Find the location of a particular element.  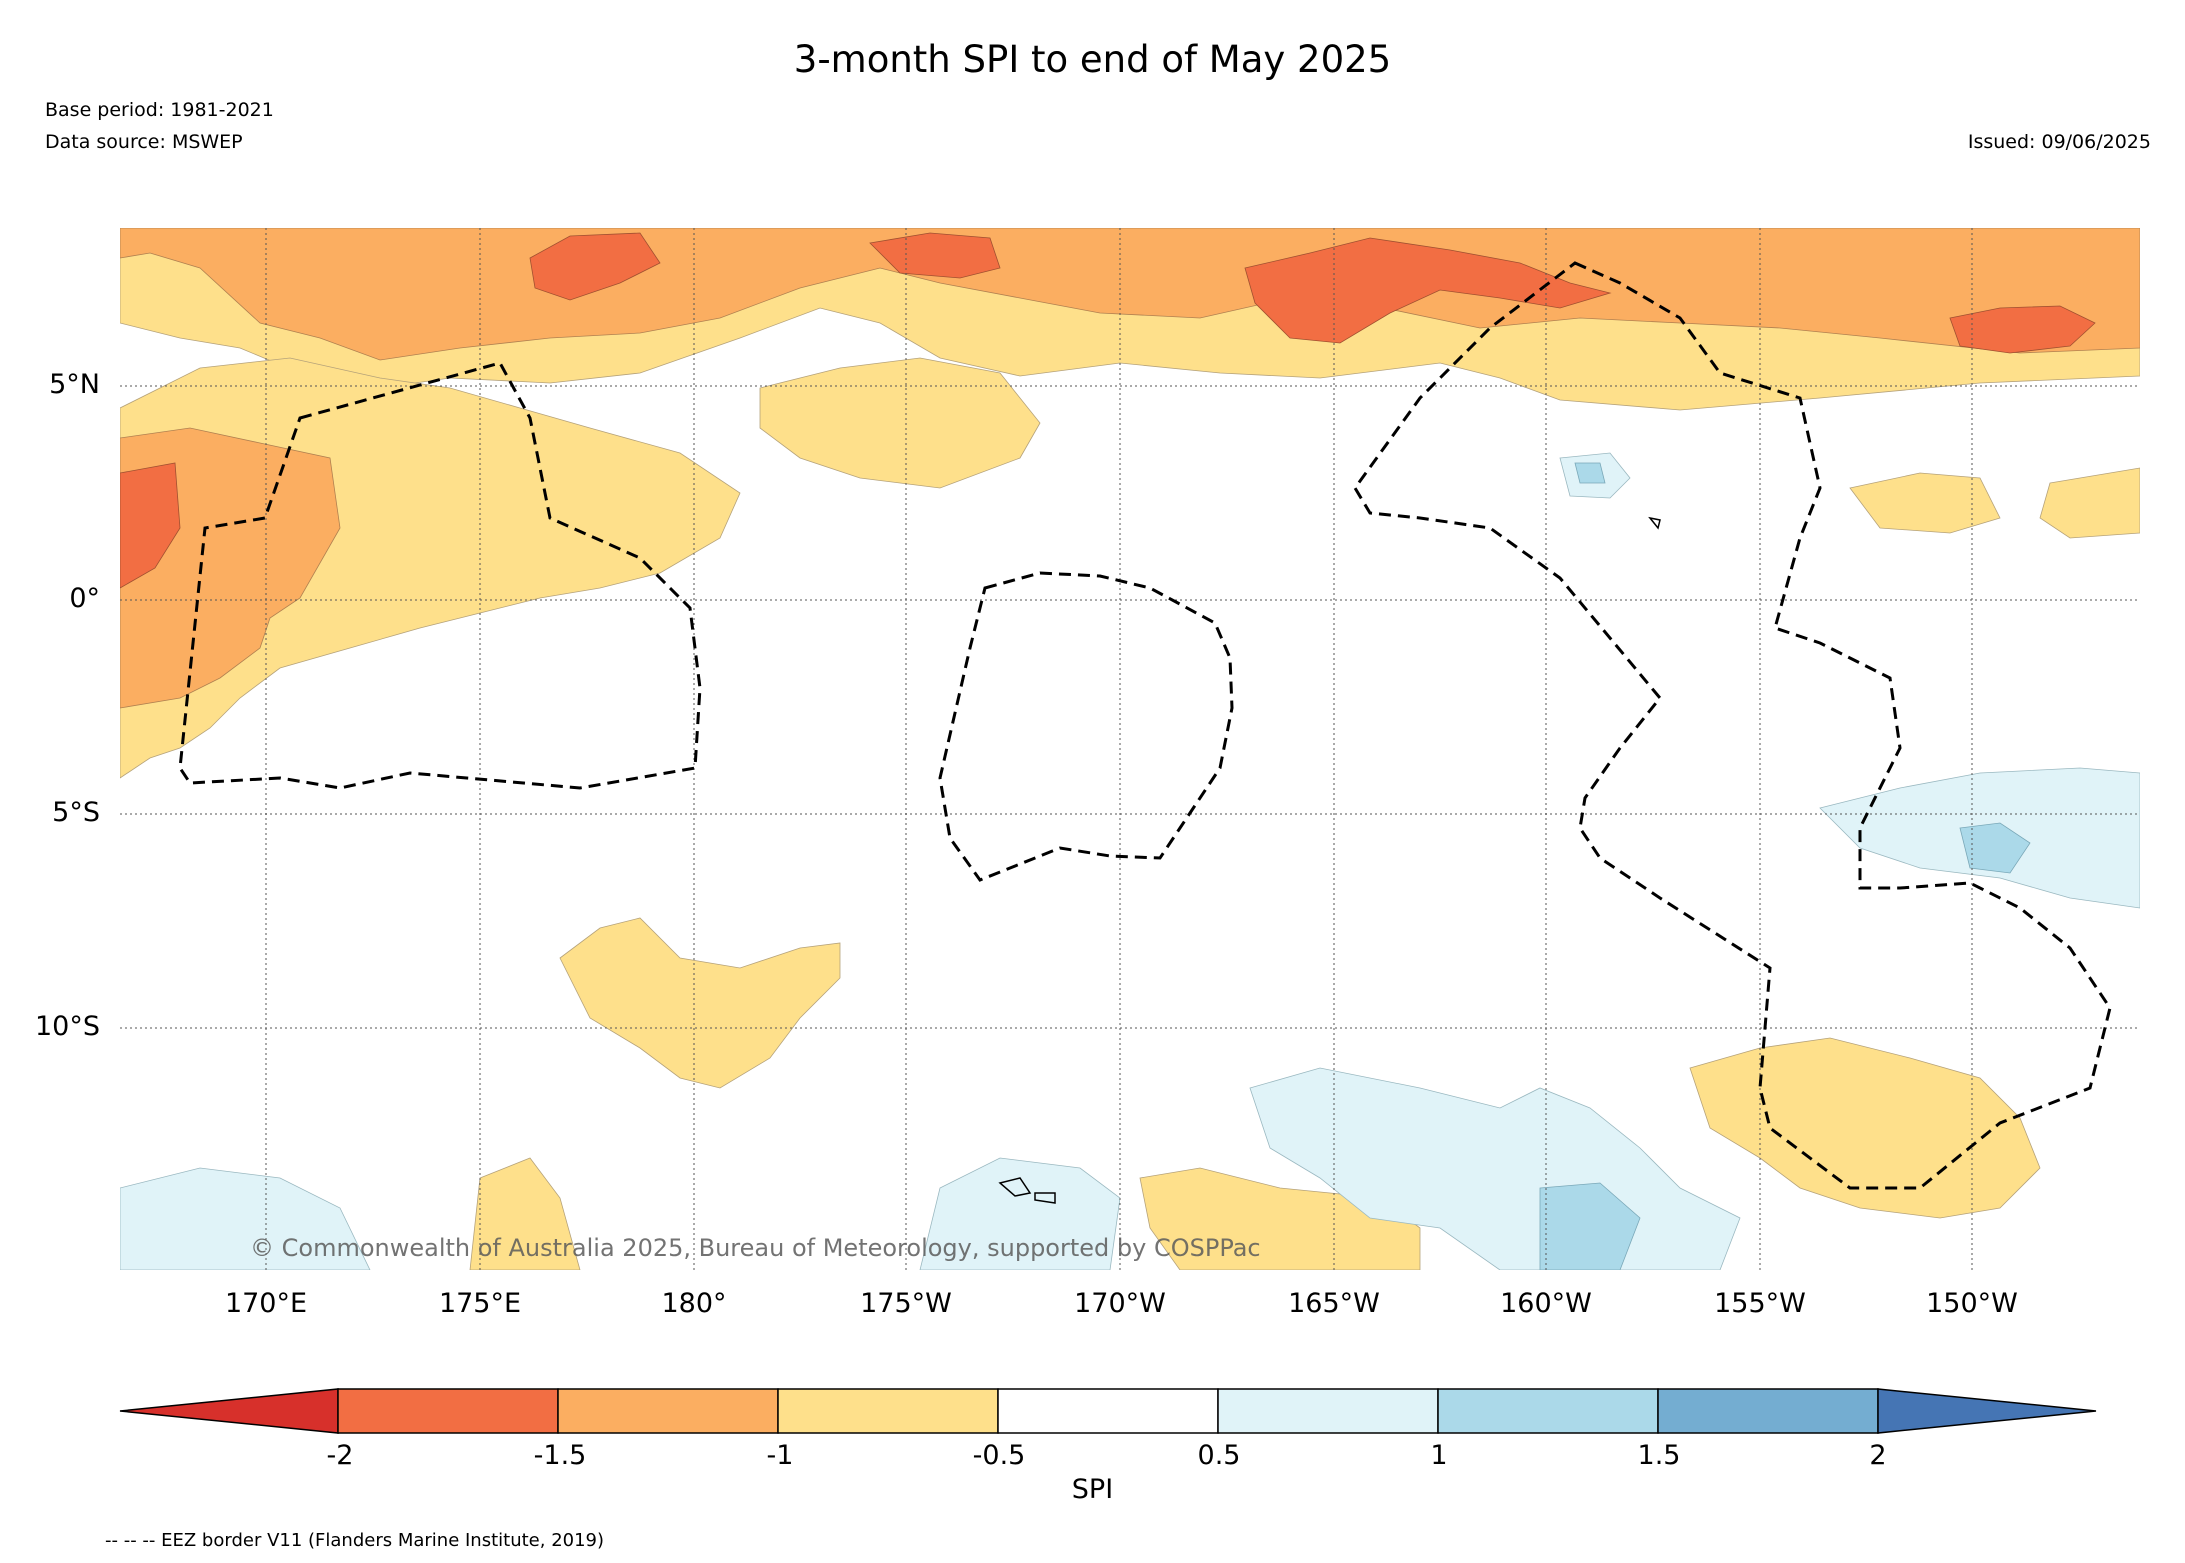

islands is located at coordinates (1329, 860).